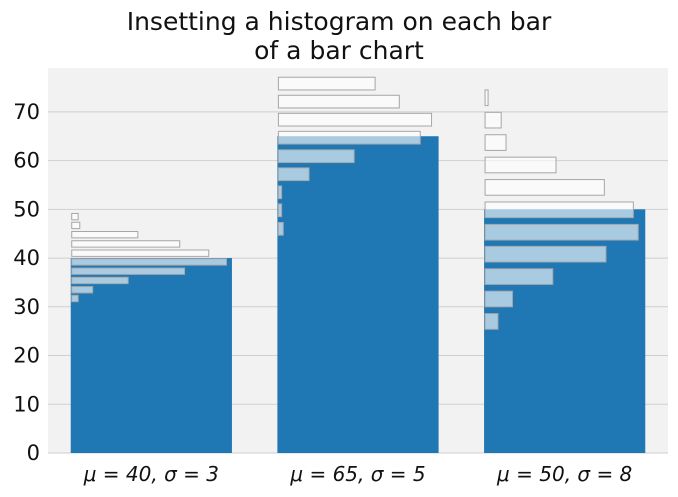 The height and width of the screenshot is (497, 678). I want to click on x-tick-labels: μ = 40, σ = 3 μ = 65, σ = 5 μ = 50, σ = 8, so click(358, 474).